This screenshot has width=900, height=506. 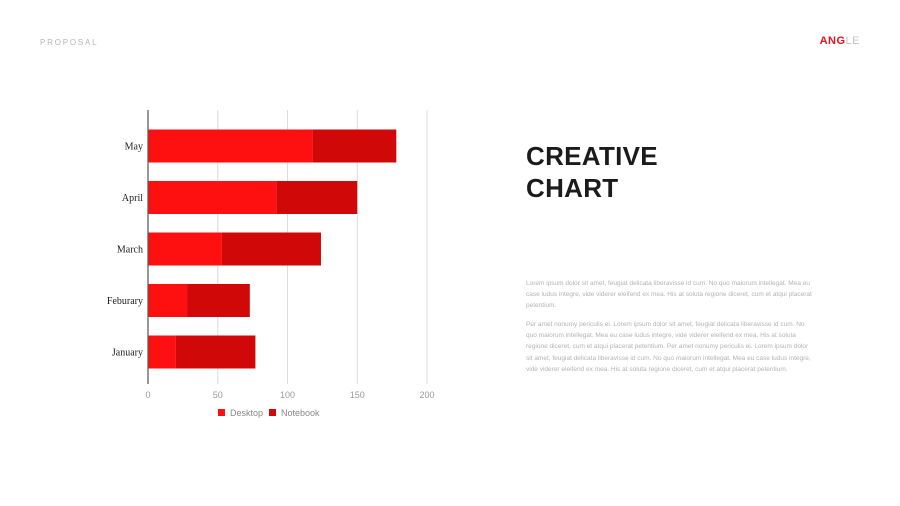 I want to click on x-tick-label-50: 50, so click(x=218, y=395).